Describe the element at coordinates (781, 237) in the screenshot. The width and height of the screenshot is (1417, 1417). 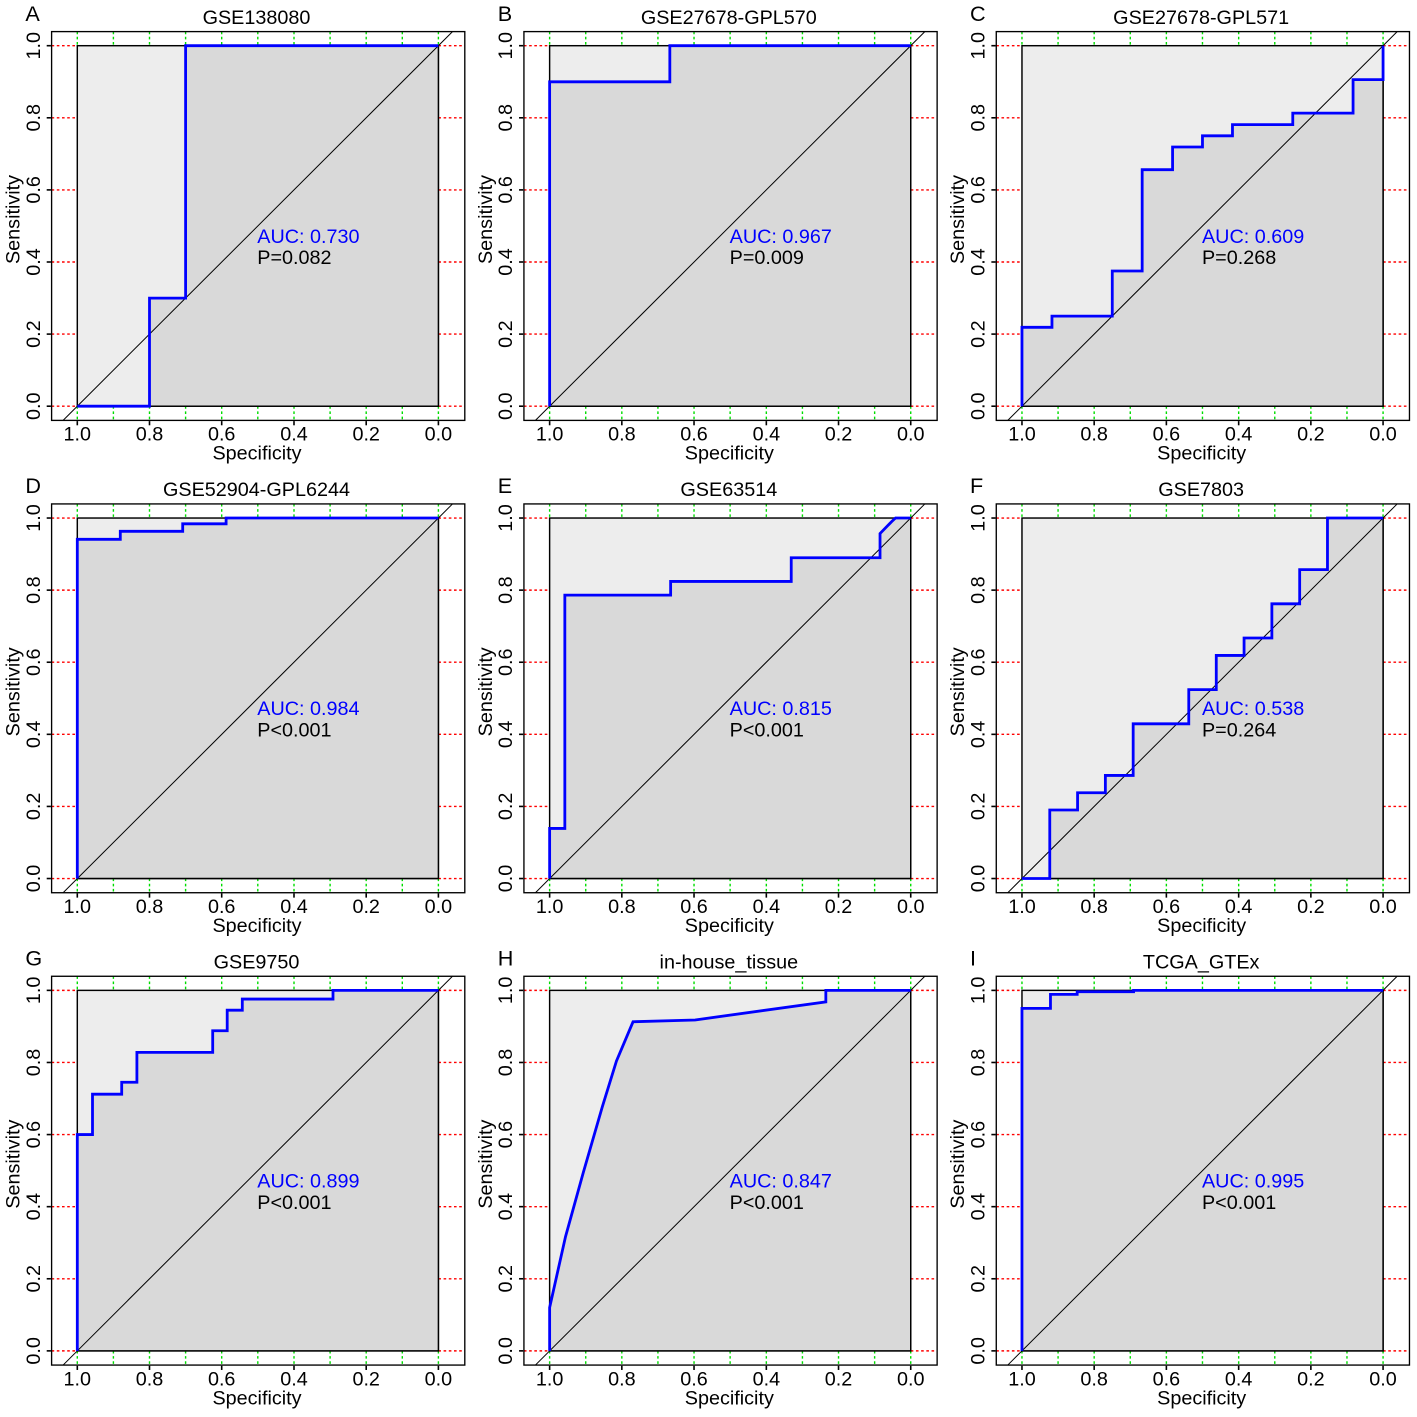
I see `svg-text: AUC: 0.967` at that location.